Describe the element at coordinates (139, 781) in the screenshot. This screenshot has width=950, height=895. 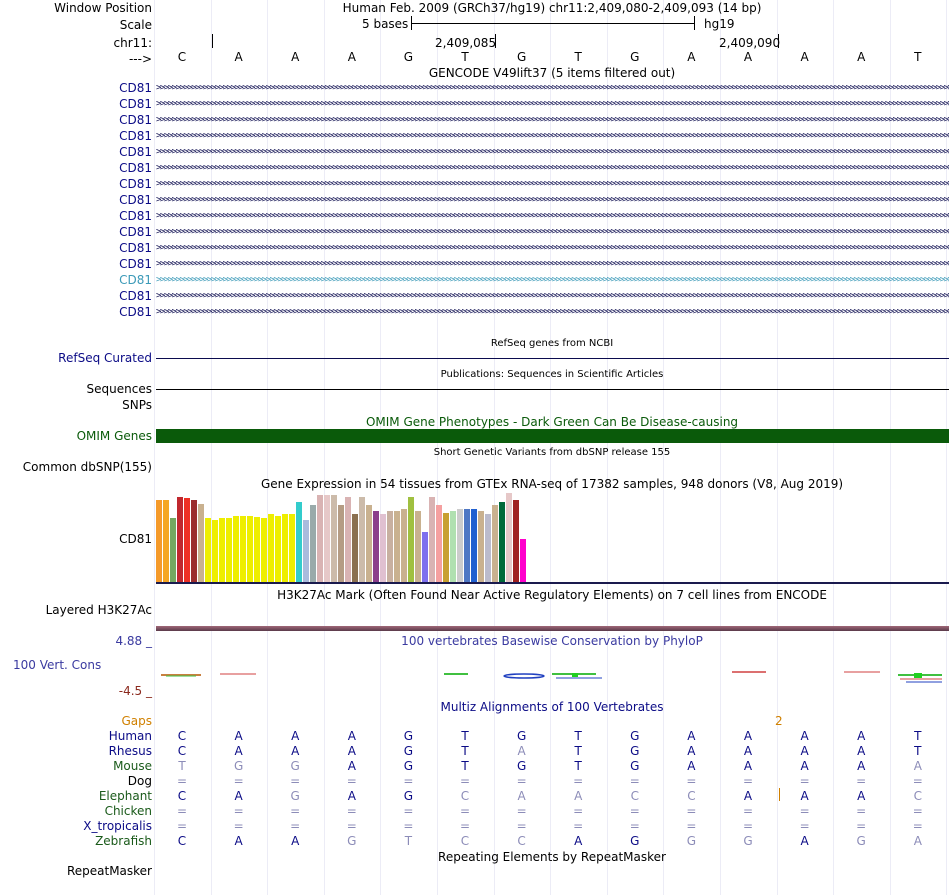
I see `species-label: Dog` at that location.